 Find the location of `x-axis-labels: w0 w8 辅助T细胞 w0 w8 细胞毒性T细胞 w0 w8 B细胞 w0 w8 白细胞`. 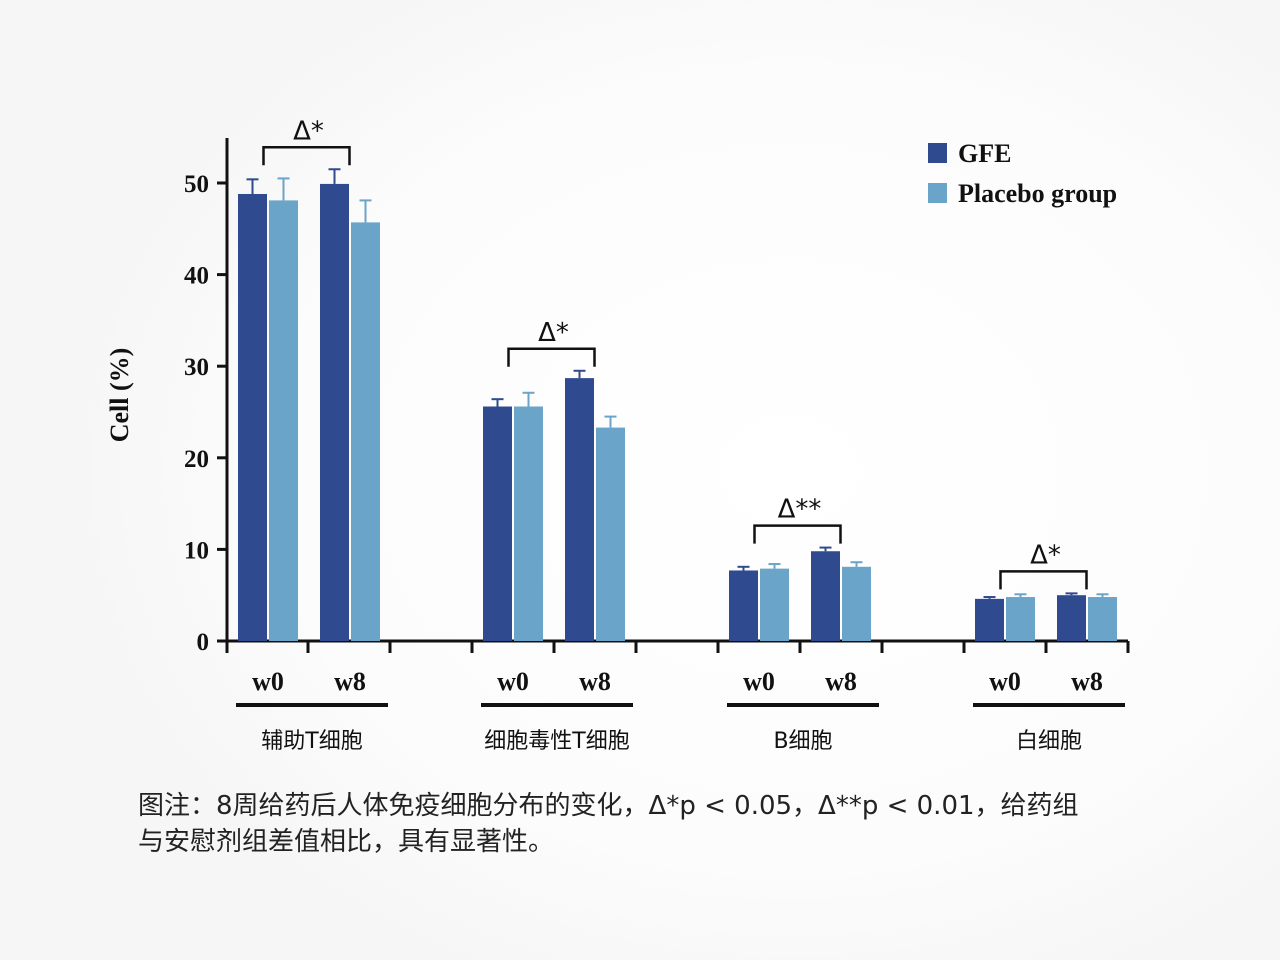

x-axis-labels: w0 w8 辅助T细胞 w0 w8 细胞毒性T细胞 w0 w8 B细胞 w0 w8 白细胞 is located at coordinates (680, 710).